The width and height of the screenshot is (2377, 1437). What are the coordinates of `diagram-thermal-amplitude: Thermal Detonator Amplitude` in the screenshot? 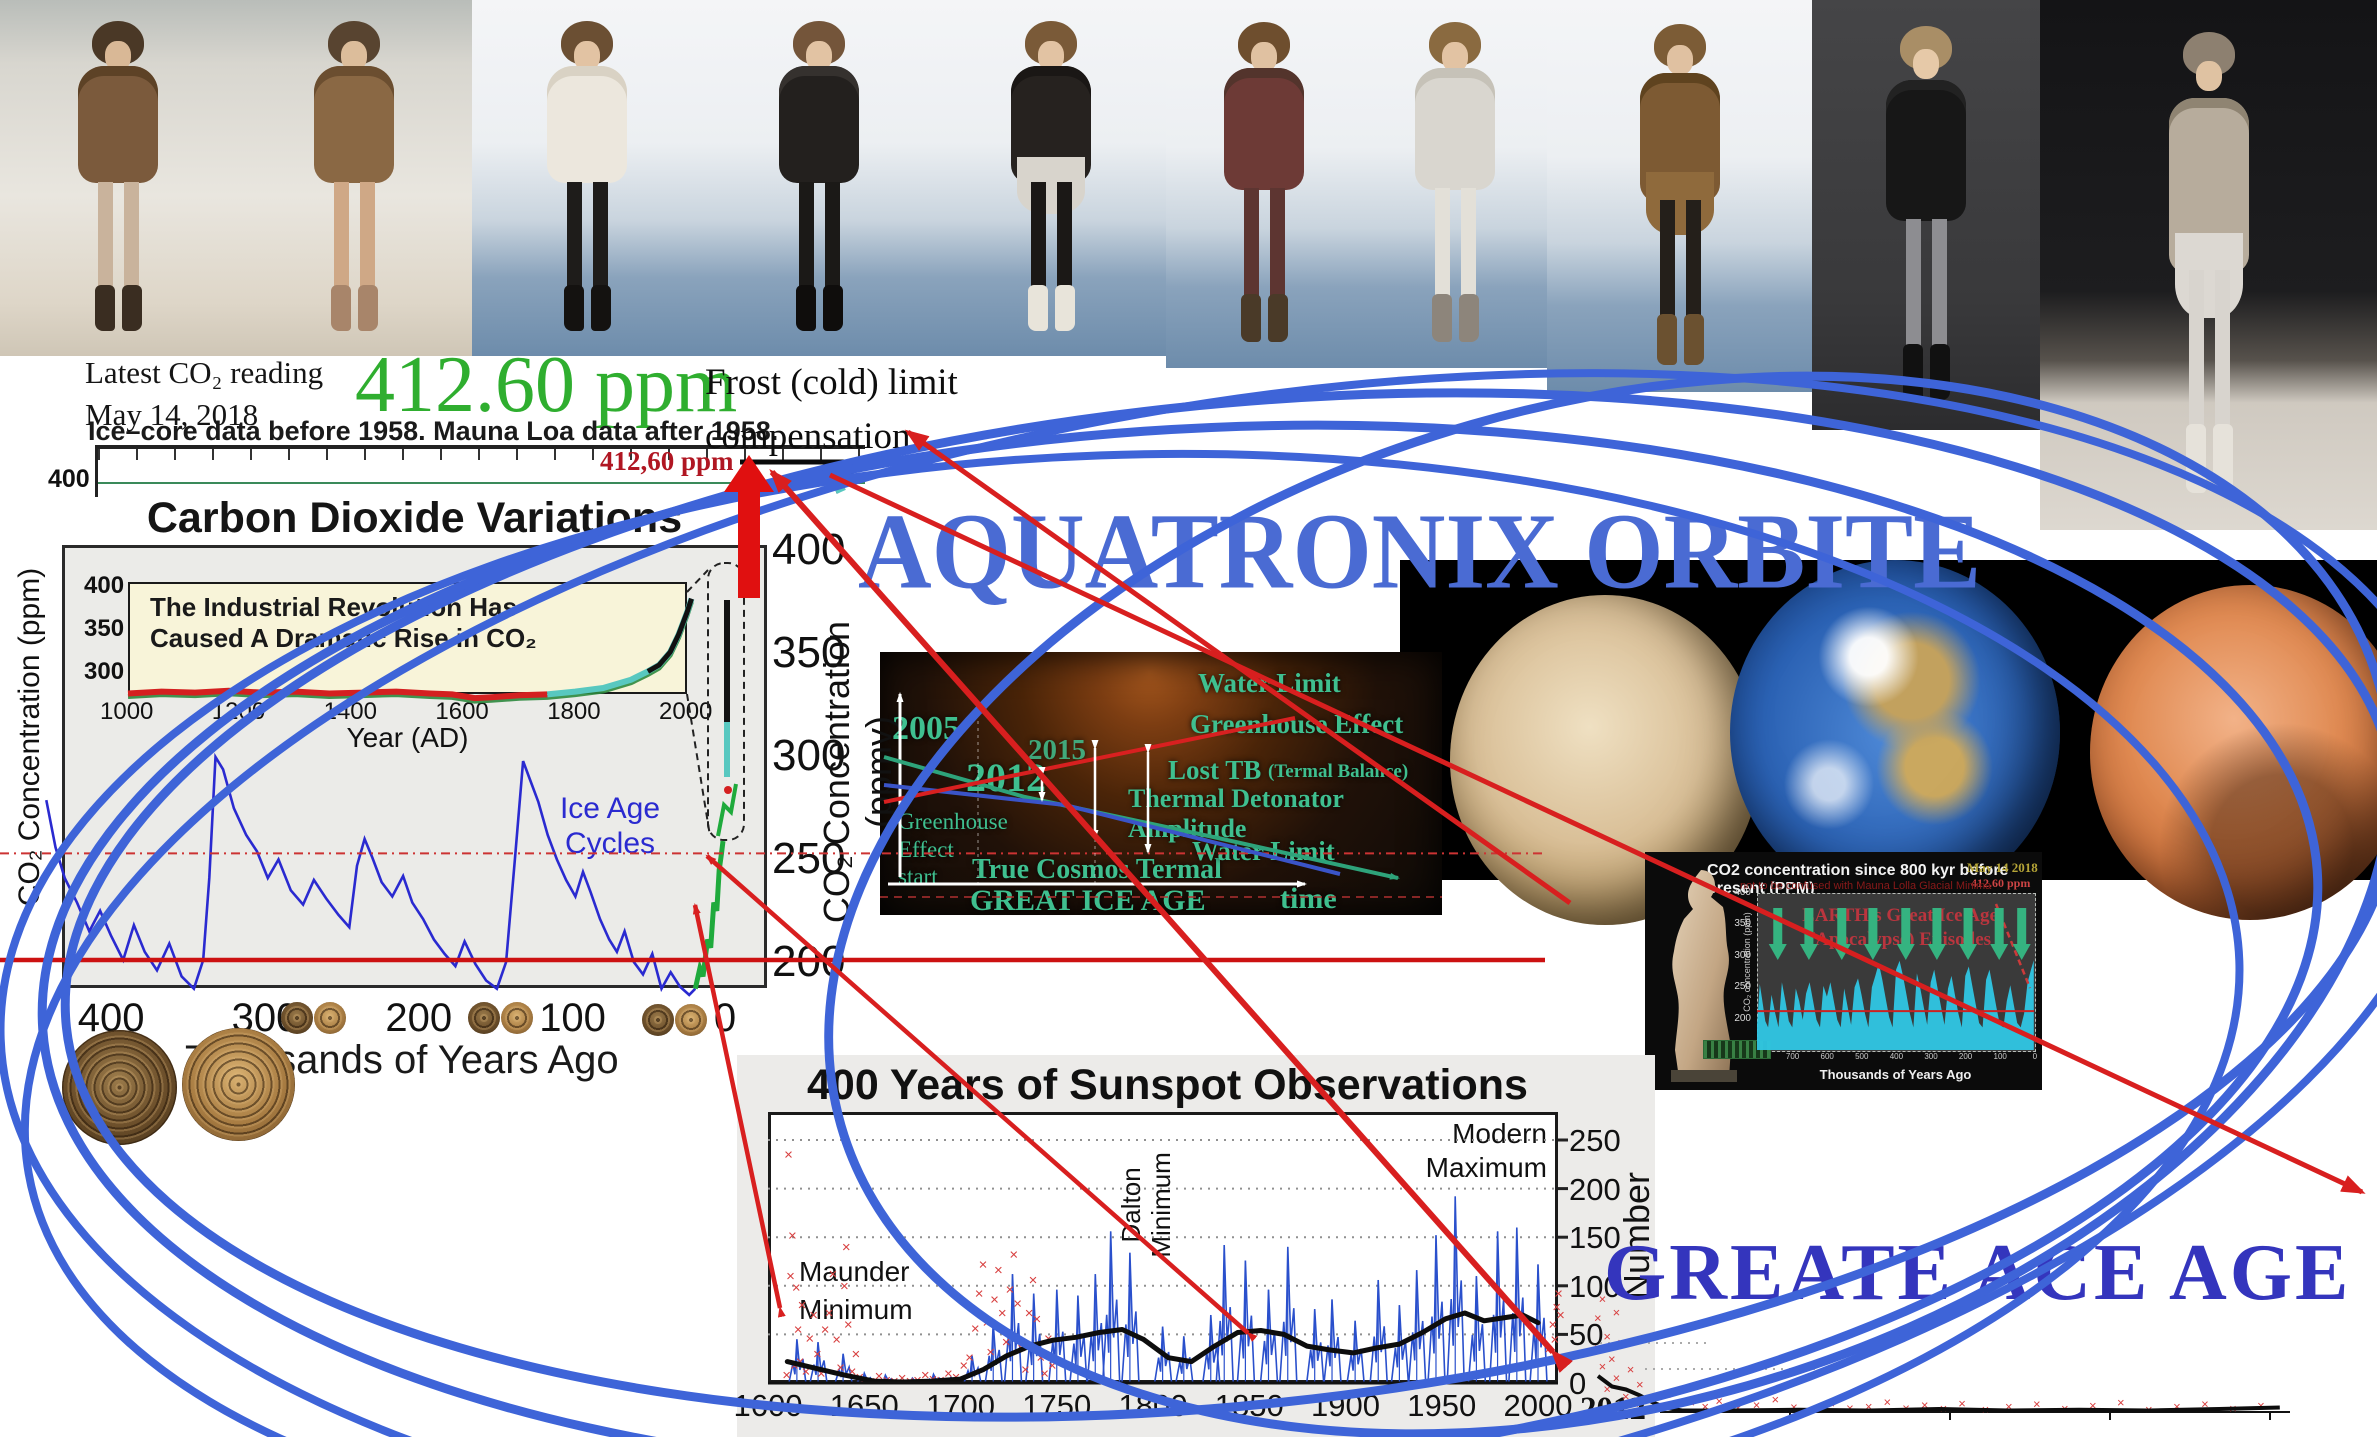 It's located at (1236, 813).